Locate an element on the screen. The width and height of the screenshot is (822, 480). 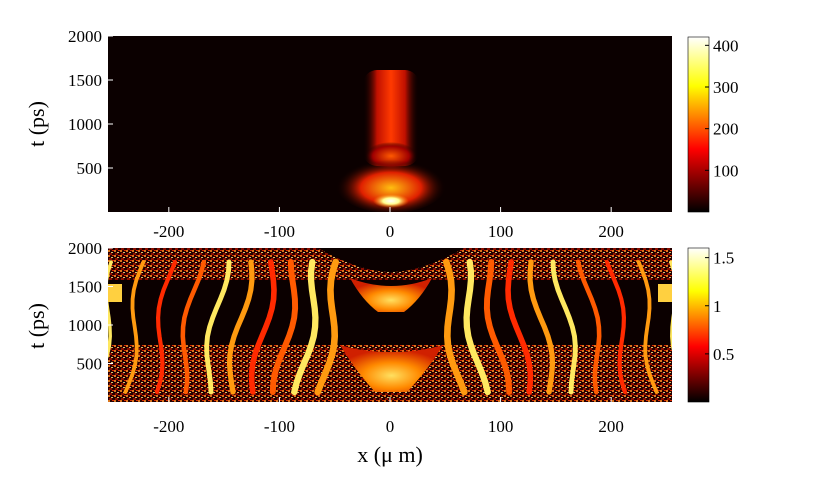
v-shape-lower is located at coordinates (391, 368).